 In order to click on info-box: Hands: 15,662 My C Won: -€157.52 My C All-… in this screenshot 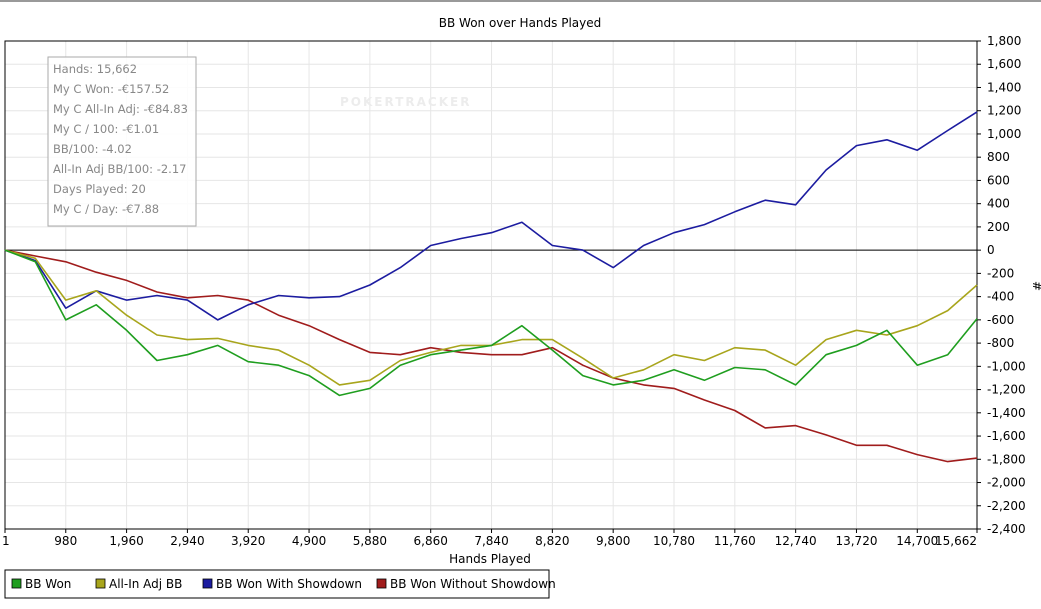, I will do `click(122, 141)`.